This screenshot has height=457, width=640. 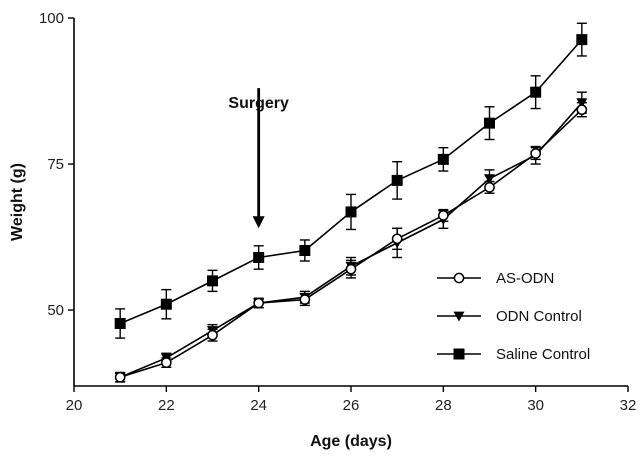 I want to click on chart-legend: AS-ODN ODN Control Saline Control, so click(x=513, y=316).